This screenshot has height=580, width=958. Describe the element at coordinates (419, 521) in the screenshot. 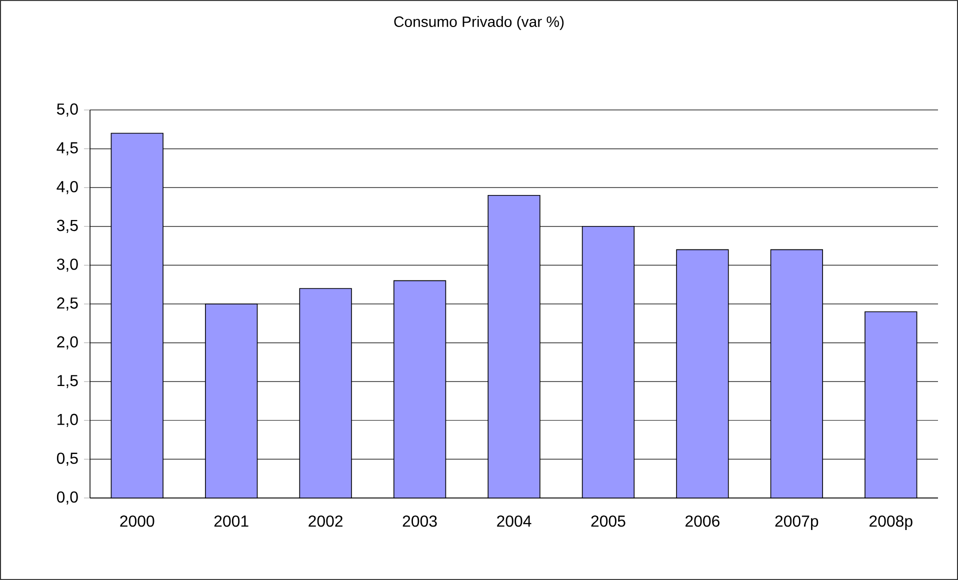

I see `x-tick-label: 2003` at that location.